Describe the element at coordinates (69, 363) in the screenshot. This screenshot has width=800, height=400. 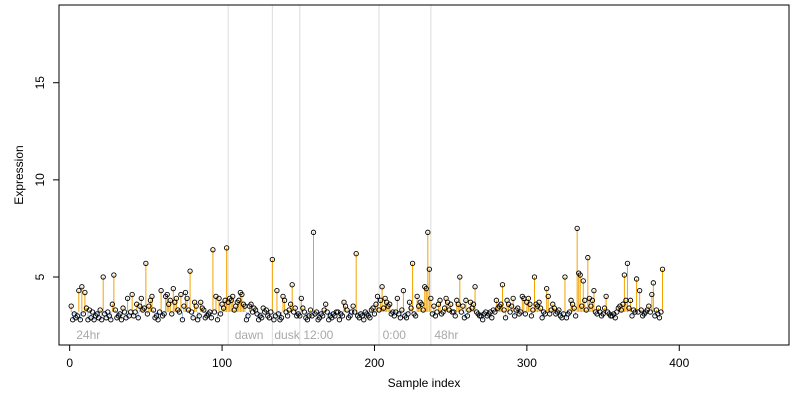
I see `x-tick-label: 0` at that location.